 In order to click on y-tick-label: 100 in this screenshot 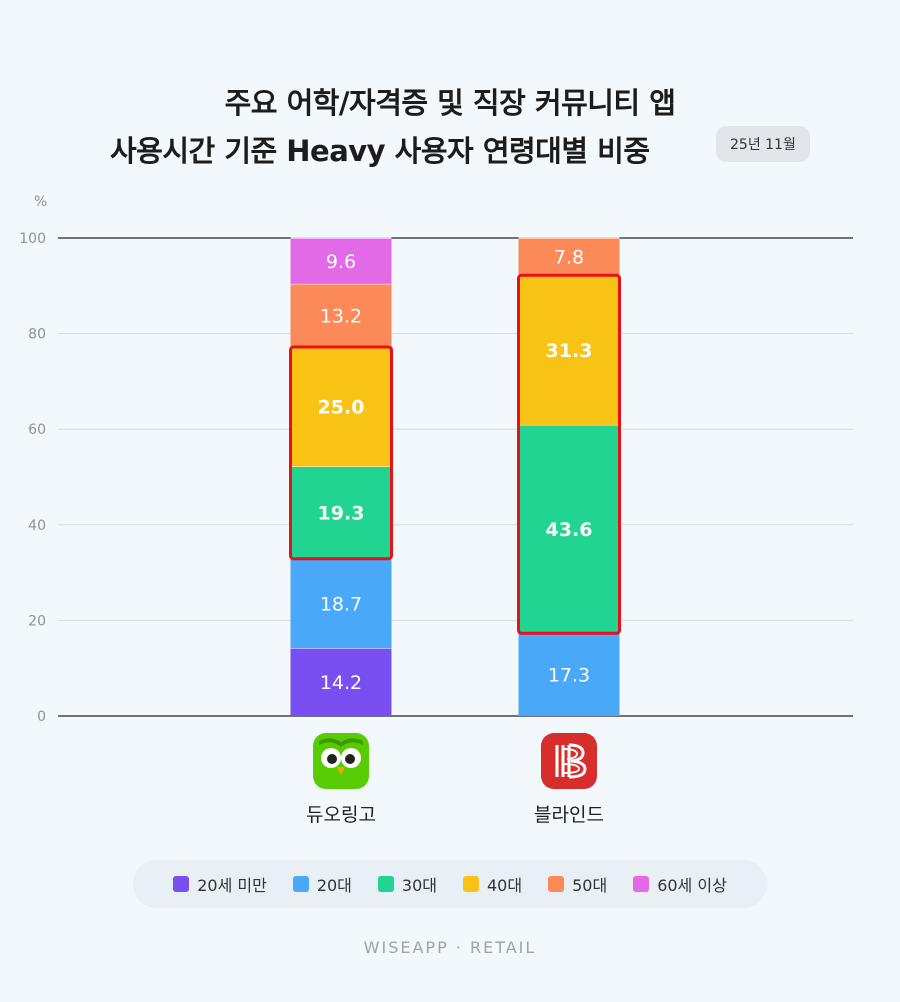, I will do `click(32, 239)`.